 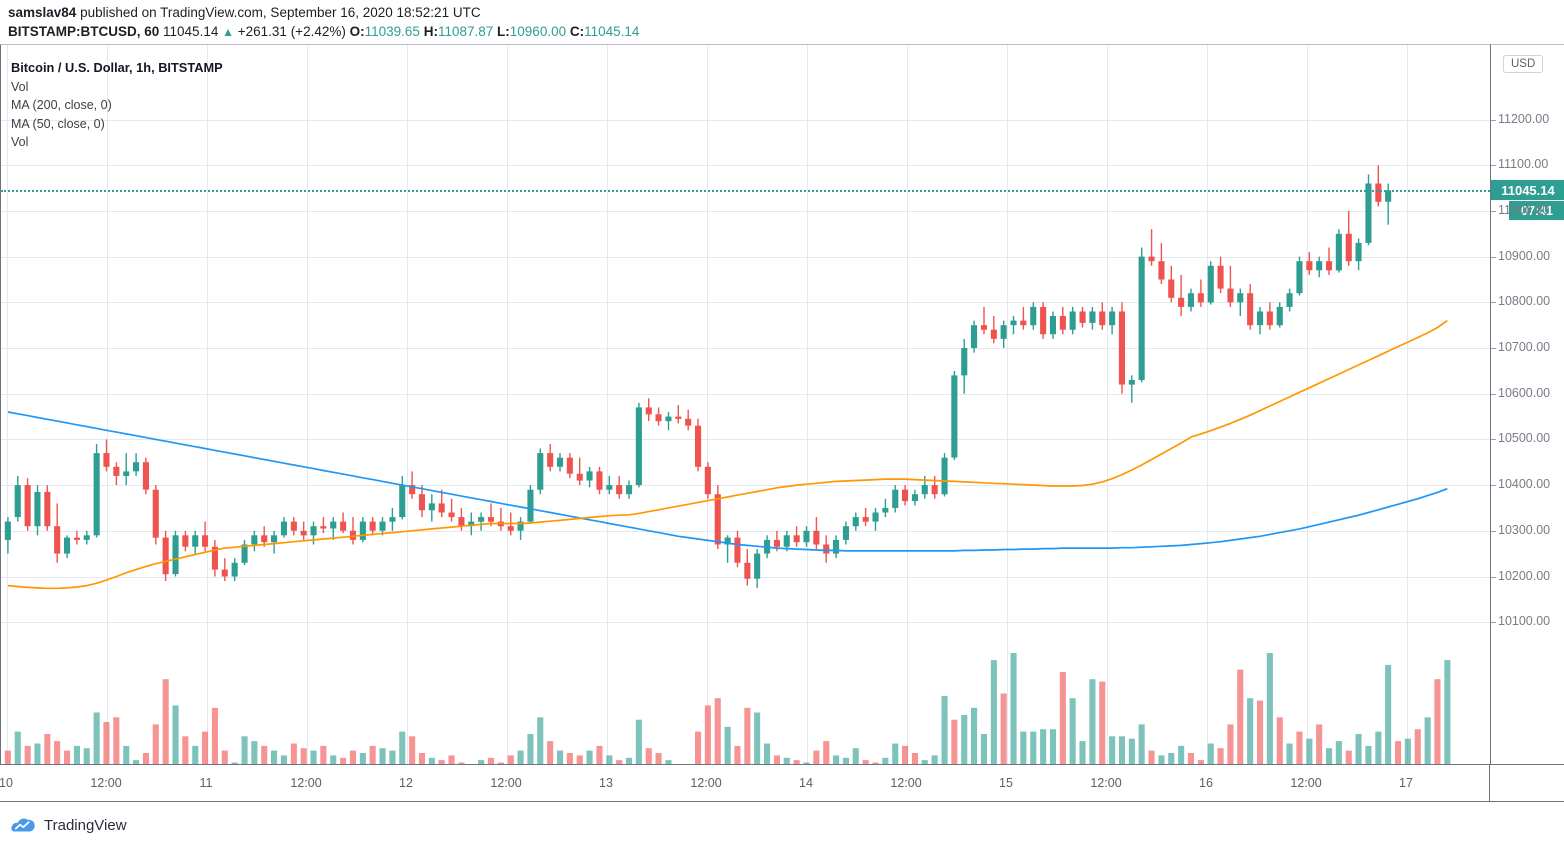 I want to click on open-value: 11039.65, so click(x=392, y=31).